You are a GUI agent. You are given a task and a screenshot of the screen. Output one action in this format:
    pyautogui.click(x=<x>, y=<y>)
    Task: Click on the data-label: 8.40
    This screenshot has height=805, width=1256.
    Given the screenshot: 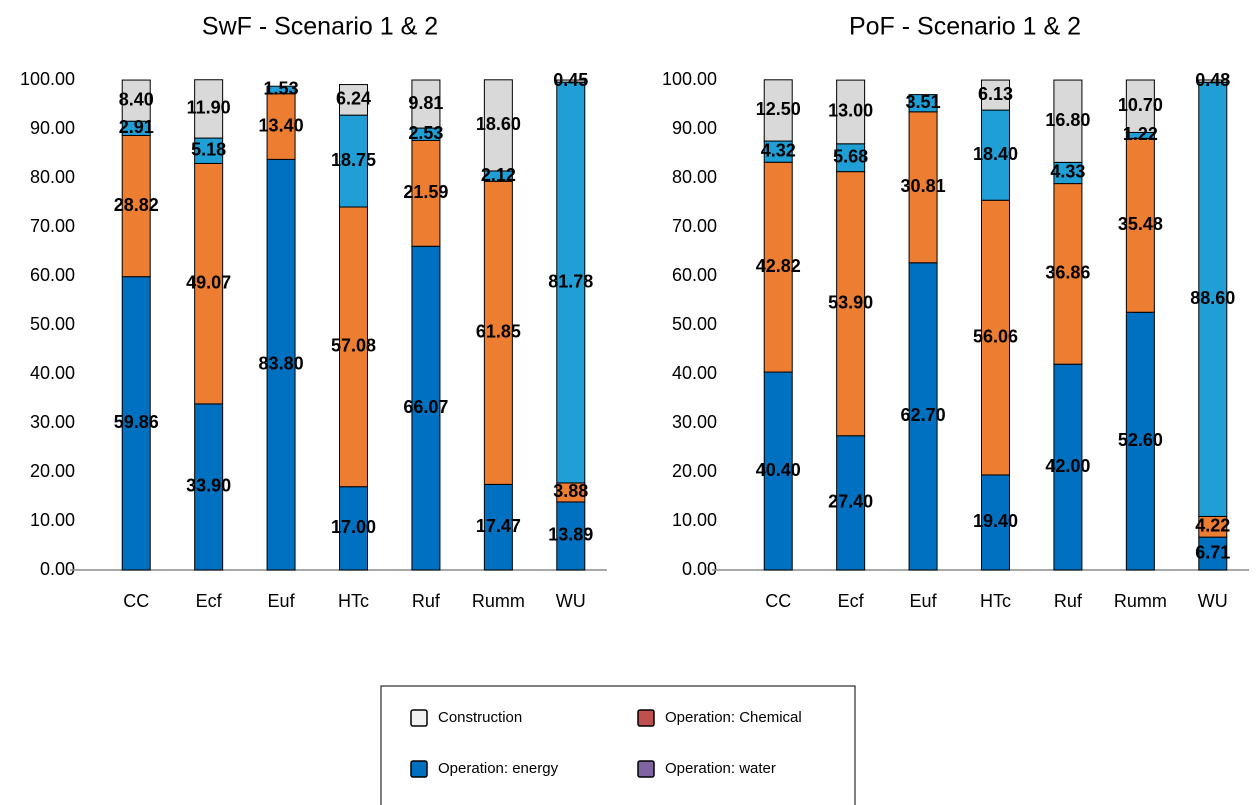 What is the action you would take?
    pyautogui.click(x=136, y=99)
    